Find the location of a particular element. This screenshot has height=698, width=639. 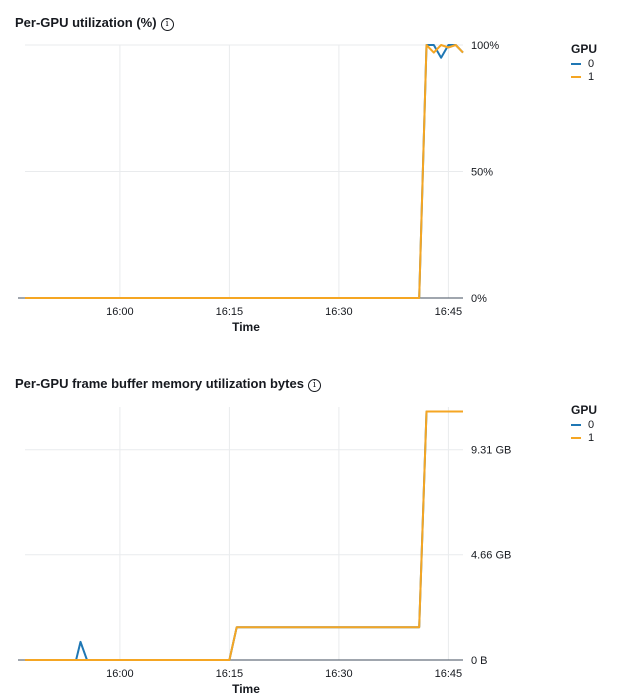

y-tick-label: 0 B is located at coordinates (479, 661).